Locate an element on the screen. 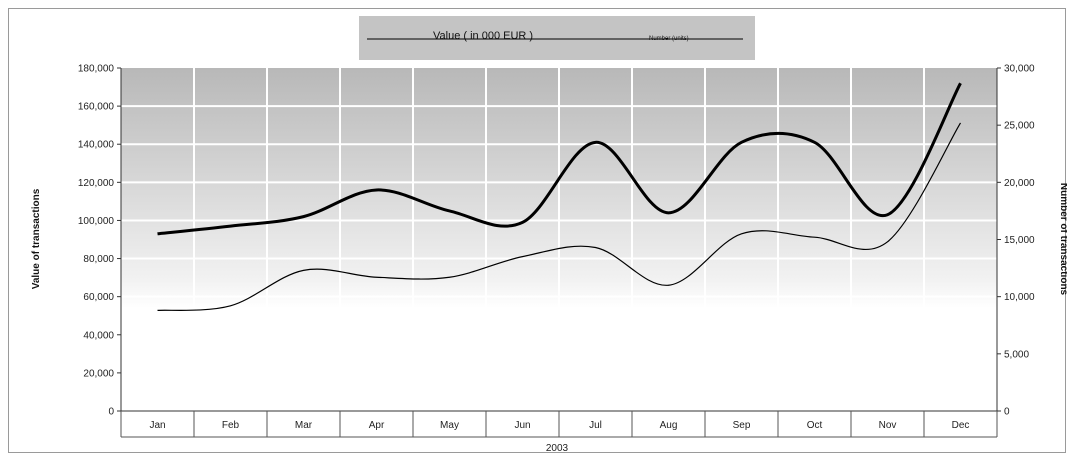  legend: Value ( in 000 EUR ) Number (units) is located at coordinates (557, 38).